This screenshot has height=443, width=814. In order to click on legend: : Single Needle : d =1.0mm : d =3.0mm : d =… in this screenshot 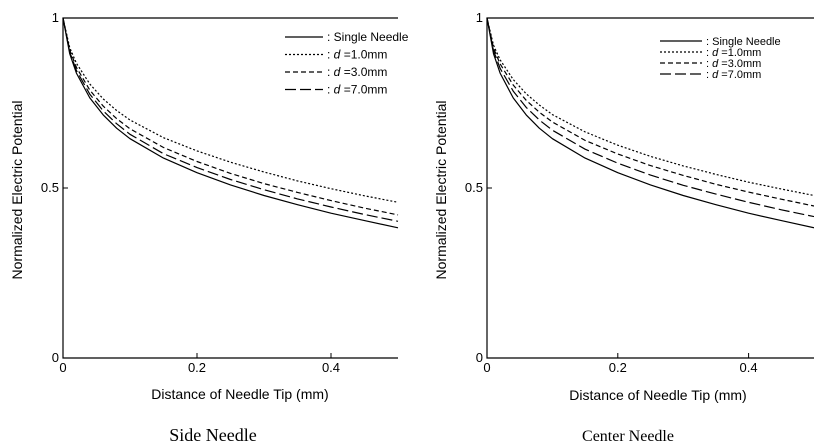, I will do `click(347, 63)`.